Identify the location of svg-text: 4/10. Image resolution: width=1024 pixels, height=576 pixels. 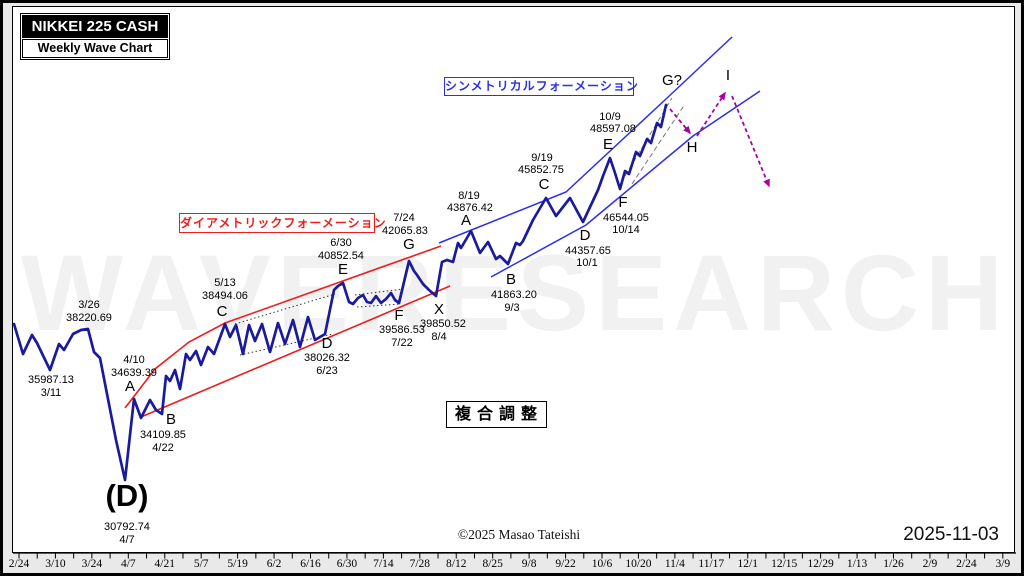
(133, 360).